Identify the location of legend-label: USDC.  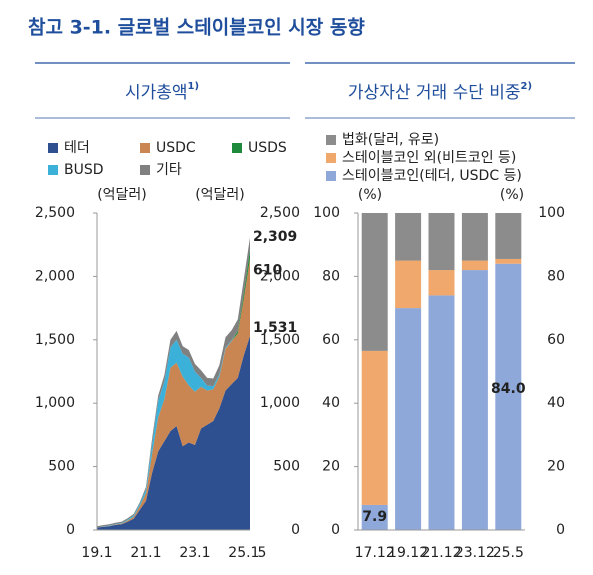
(176, 148).